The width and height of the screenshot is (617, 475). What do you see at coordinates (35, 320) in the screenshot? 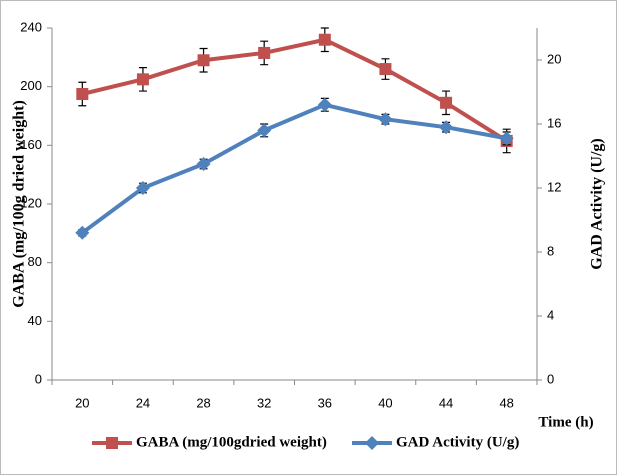
I see `y-tick-label: 40` at bounding box center [35, 320].